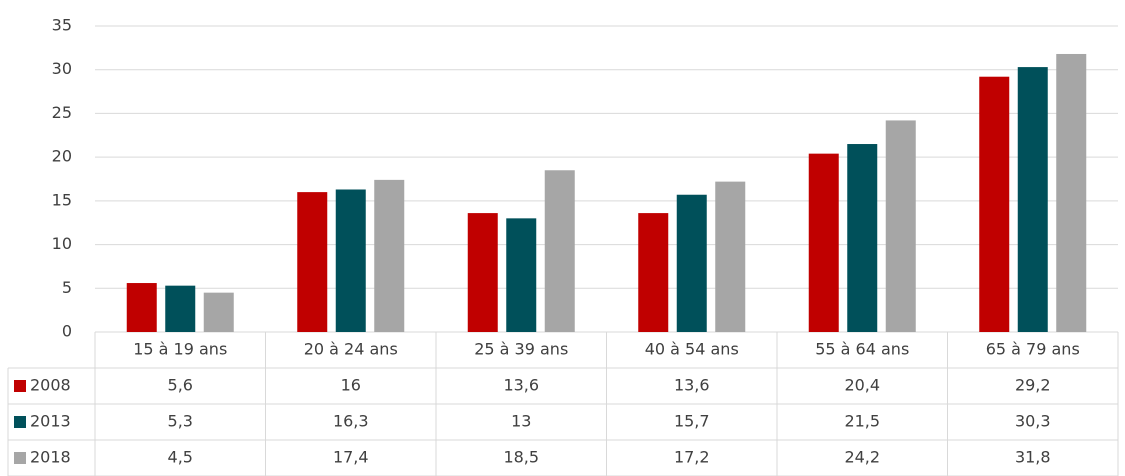 This screenshot has height=476, width=1125. I want to click on x-tick-label: 20 à 24 ans, so click(351, 349).